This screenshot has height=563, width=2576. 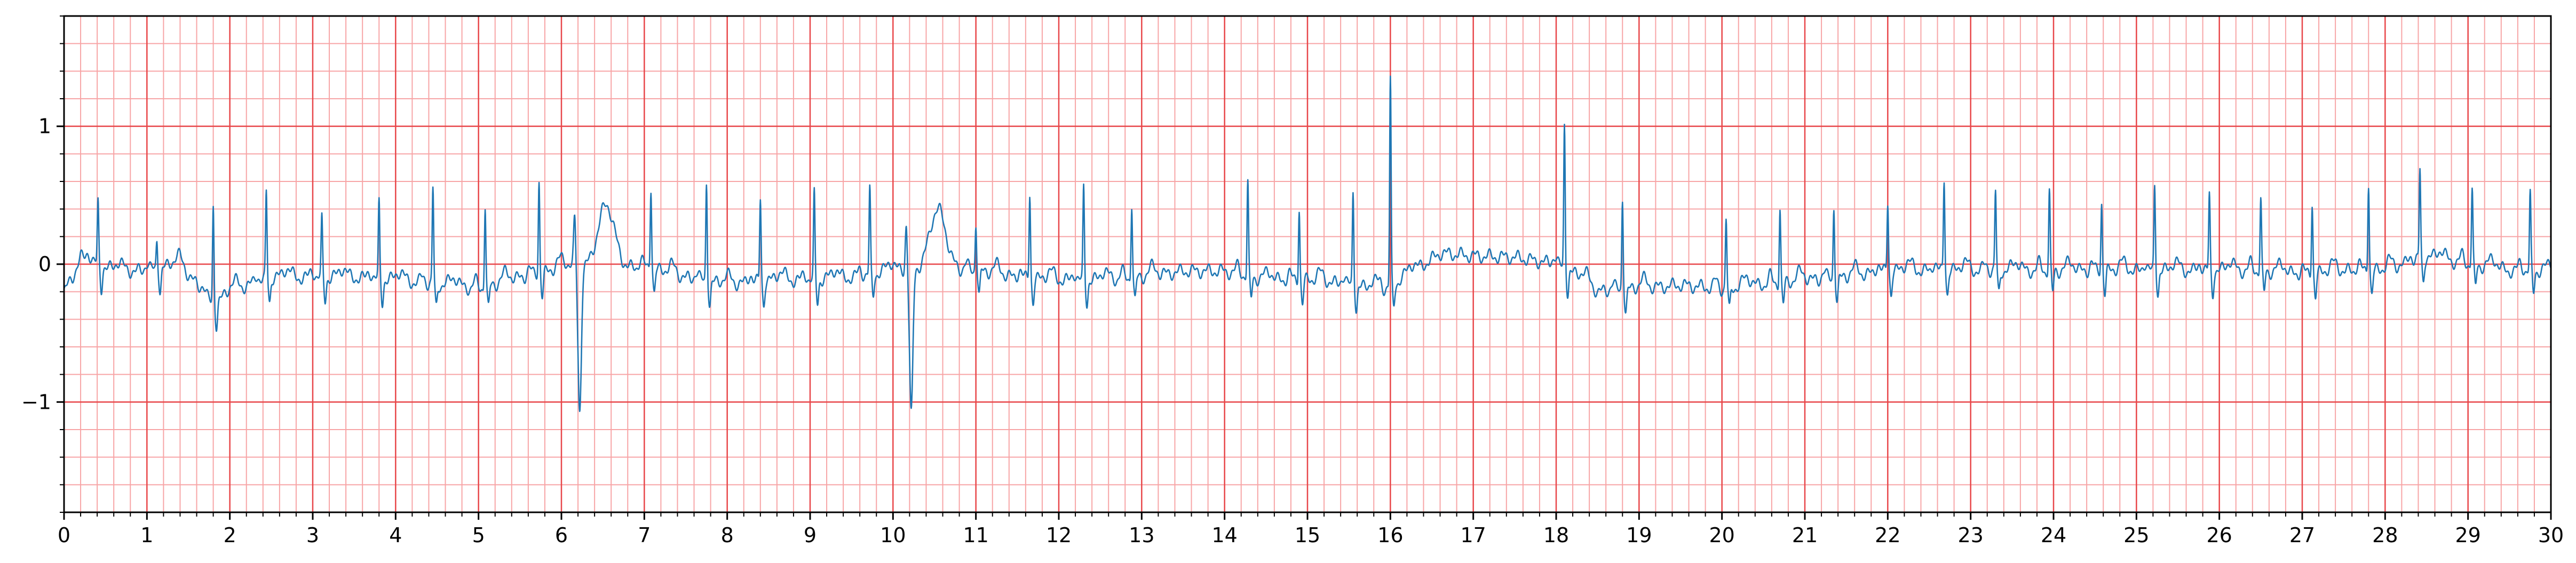 What do you see at coordinates (975, 535) in the screenshot?
I see `x-tick-label: 11` at bounding box center [975, 535].